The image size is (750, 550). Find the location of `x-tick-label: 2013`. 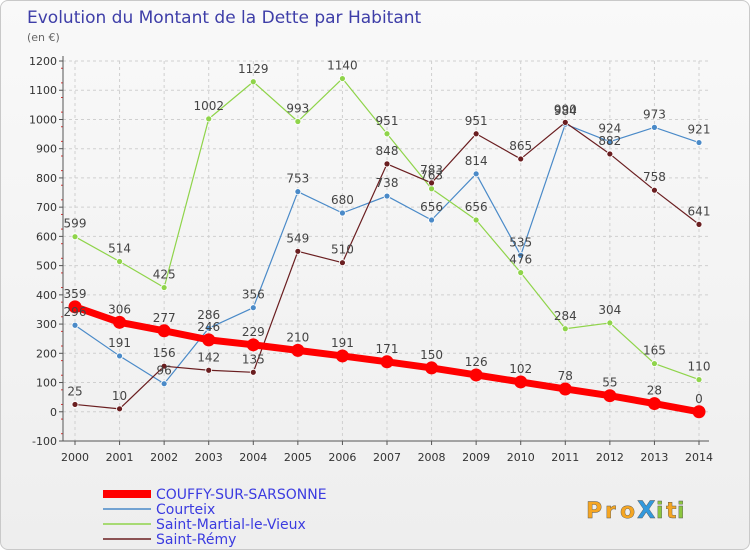

x-tick-label: 2013 is located at coordinates (654, 457).